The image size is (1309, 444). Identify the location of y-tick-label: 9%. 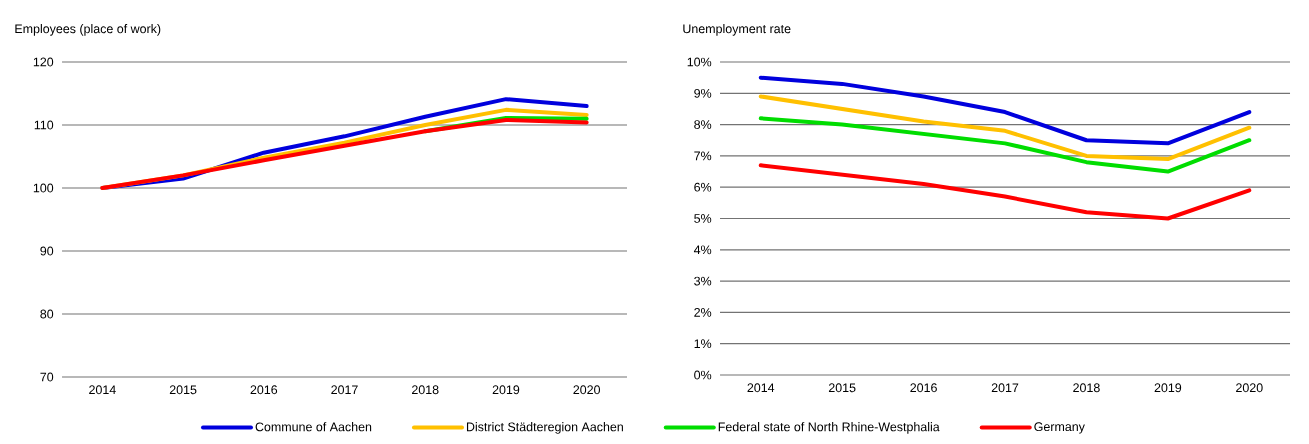
(703, 93).